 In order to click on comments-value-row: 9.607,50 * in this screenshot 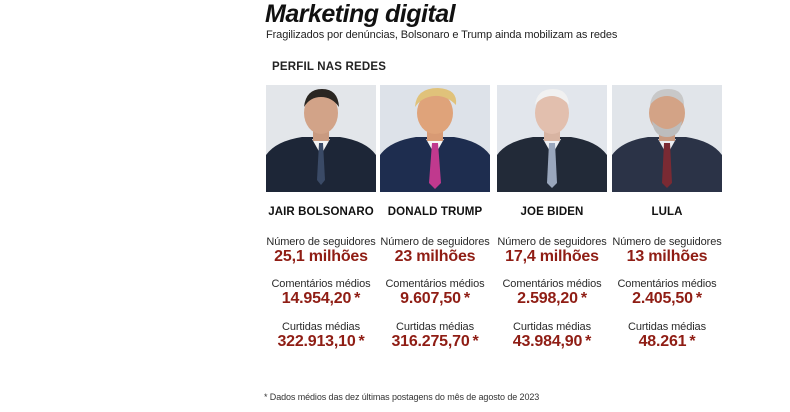, I will do `click(435, 299)`.